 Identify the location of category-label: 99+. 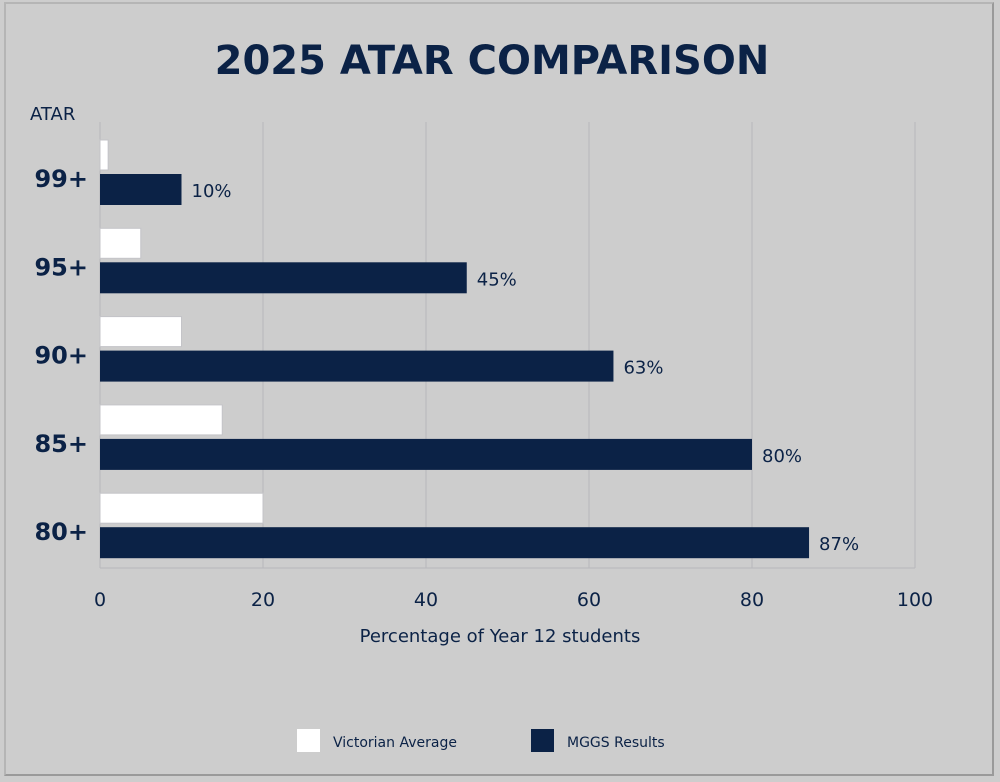
(61, 179).